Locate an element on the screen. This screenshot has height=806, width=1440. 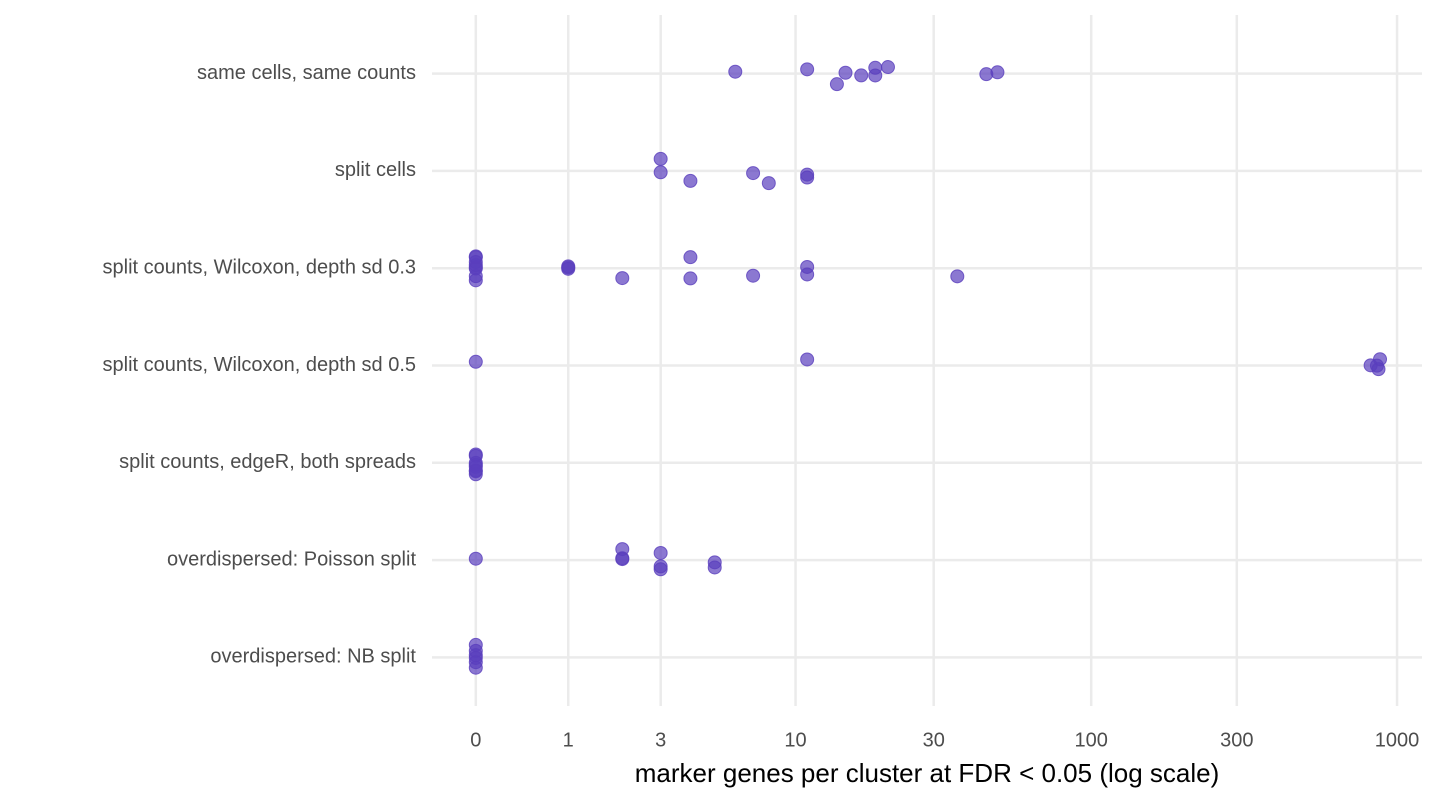
y-tick-label: split counts, Wilcoxon, depth sd 0.5 is located at coordinates (260, 365).